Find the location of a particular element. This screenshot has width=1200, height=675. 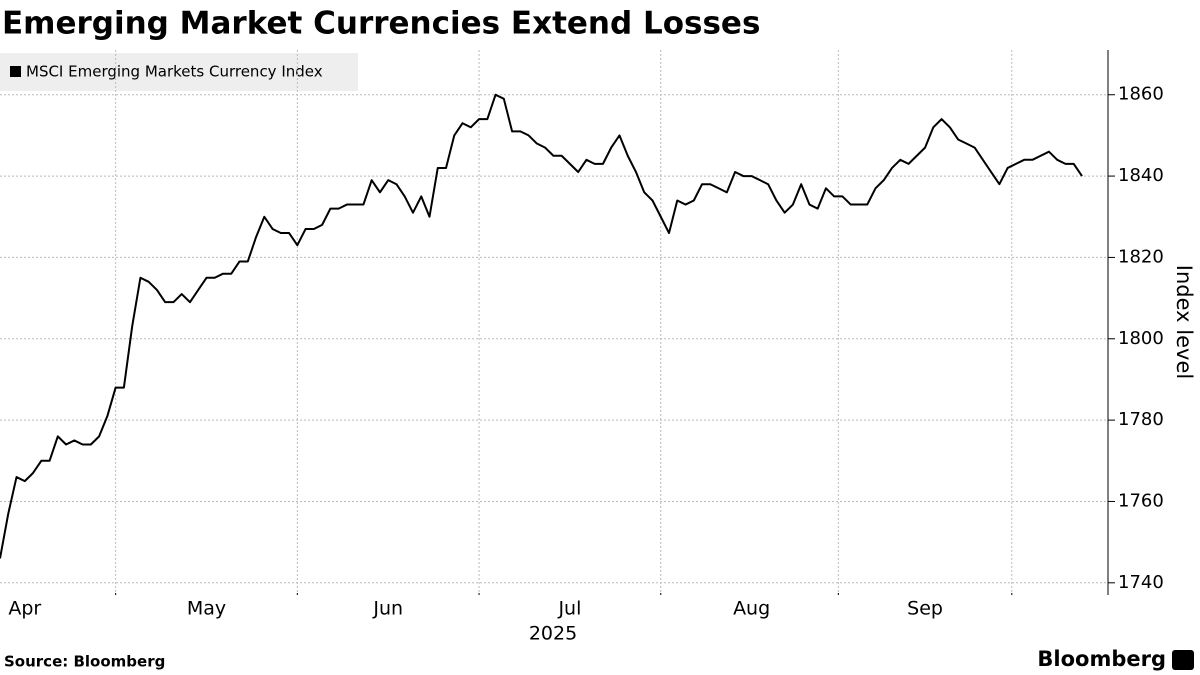

x-tick-label: Aug is located at coordinates (751, 609).